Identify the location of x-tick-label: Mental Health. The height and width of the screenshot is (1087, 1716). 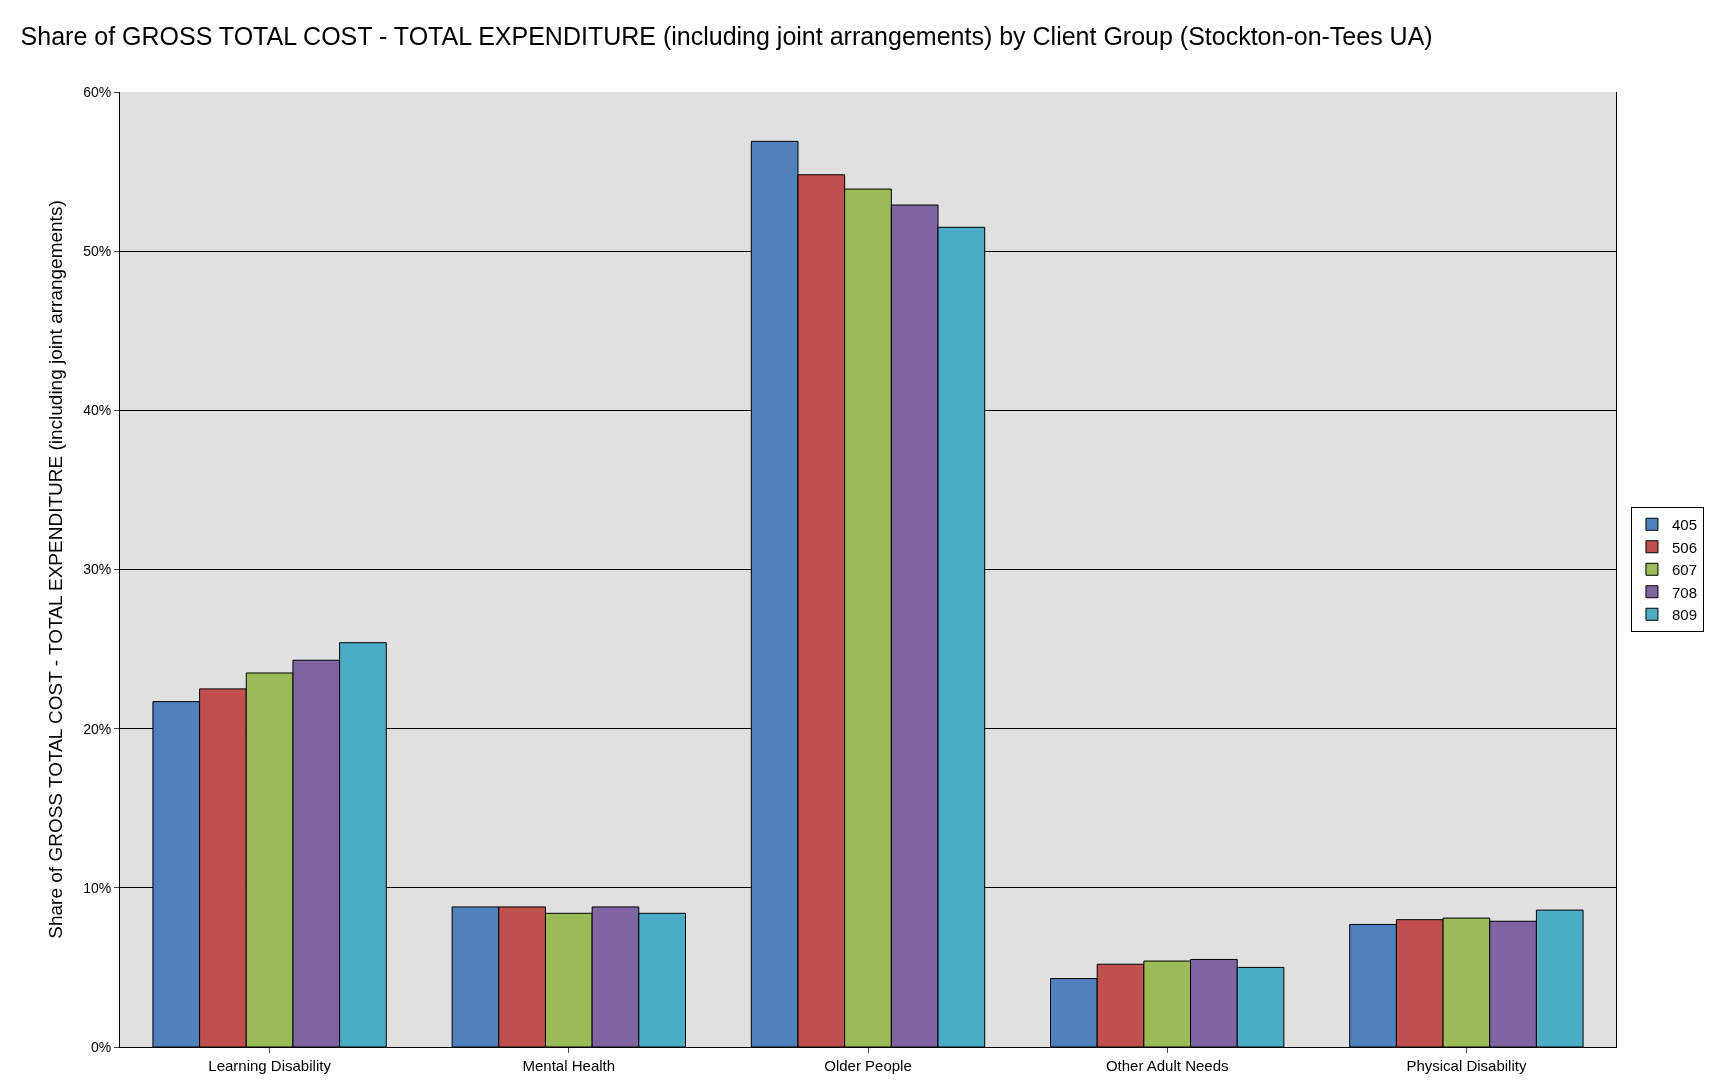
(569, 1065).